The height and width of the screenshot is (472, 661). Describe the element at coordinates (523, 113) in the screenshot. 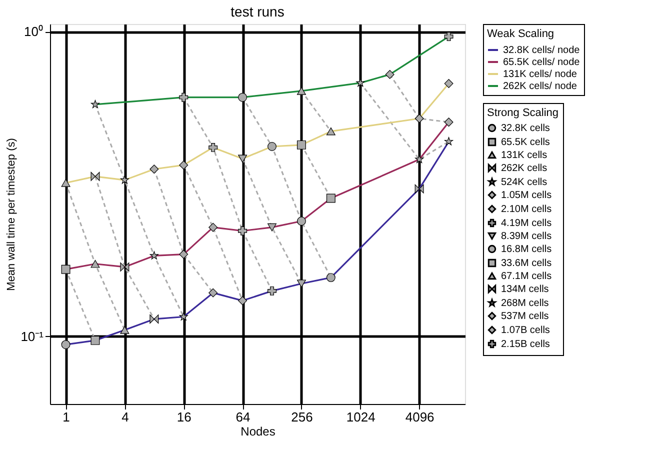

I see `text: Strong Scaling` at that location.